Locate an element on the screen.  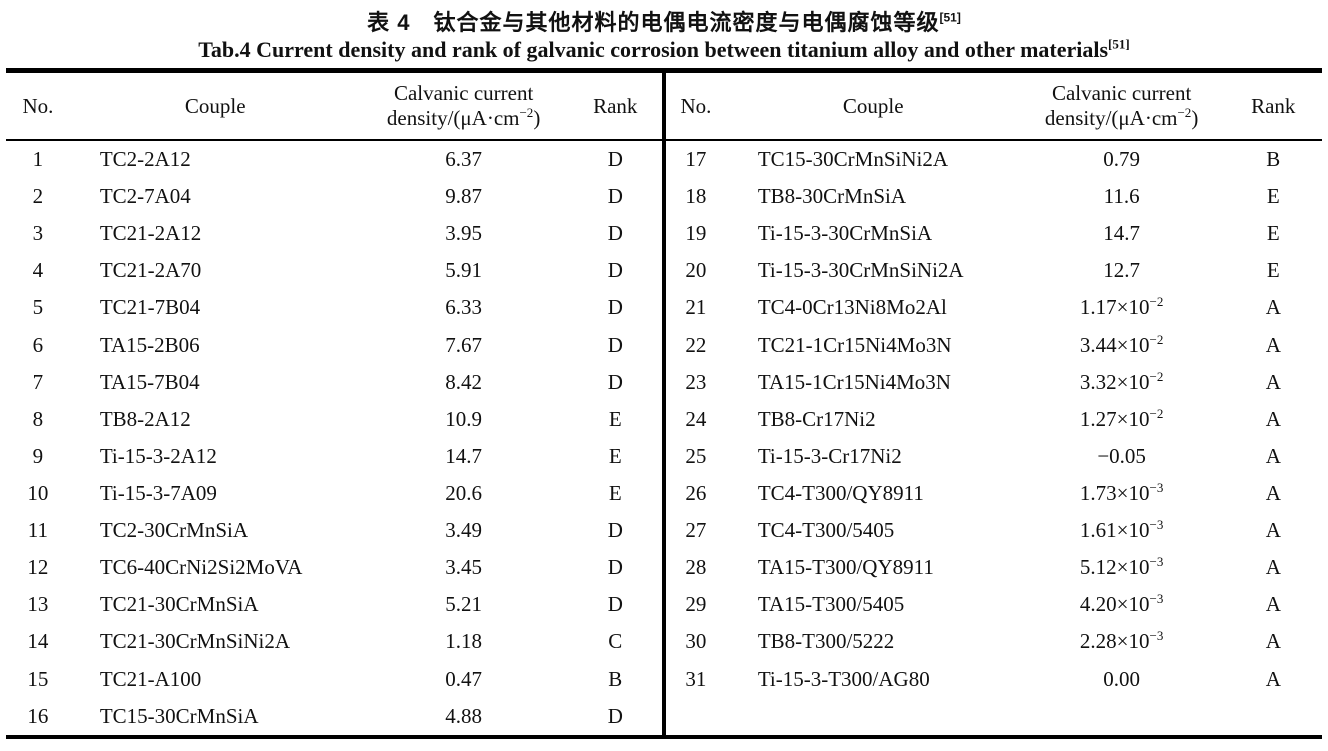
row-density: 1.73×10⁻³ is located at coordinates (1121, 493).